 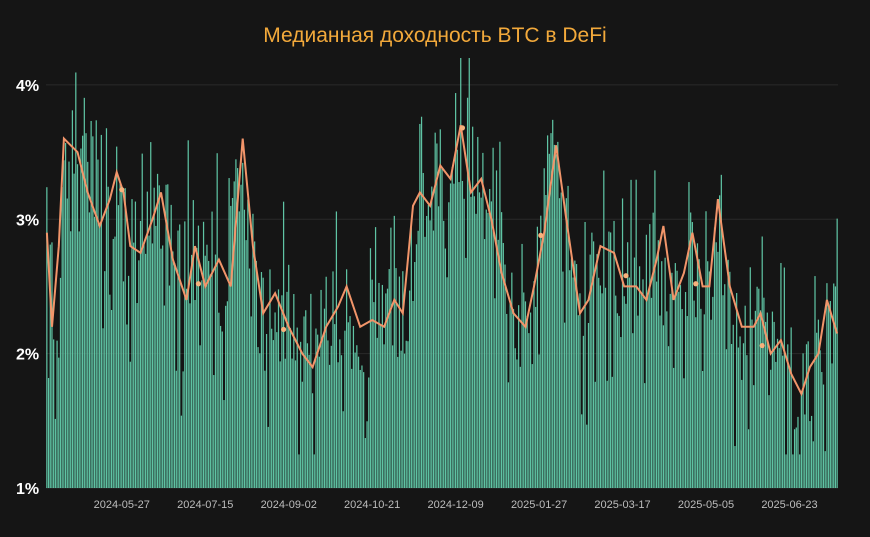 What do you see at coordinates (122, 505) in the screenshot?
I see `x-tick-label: 2024-05-27` at bounding box center [122, 505].